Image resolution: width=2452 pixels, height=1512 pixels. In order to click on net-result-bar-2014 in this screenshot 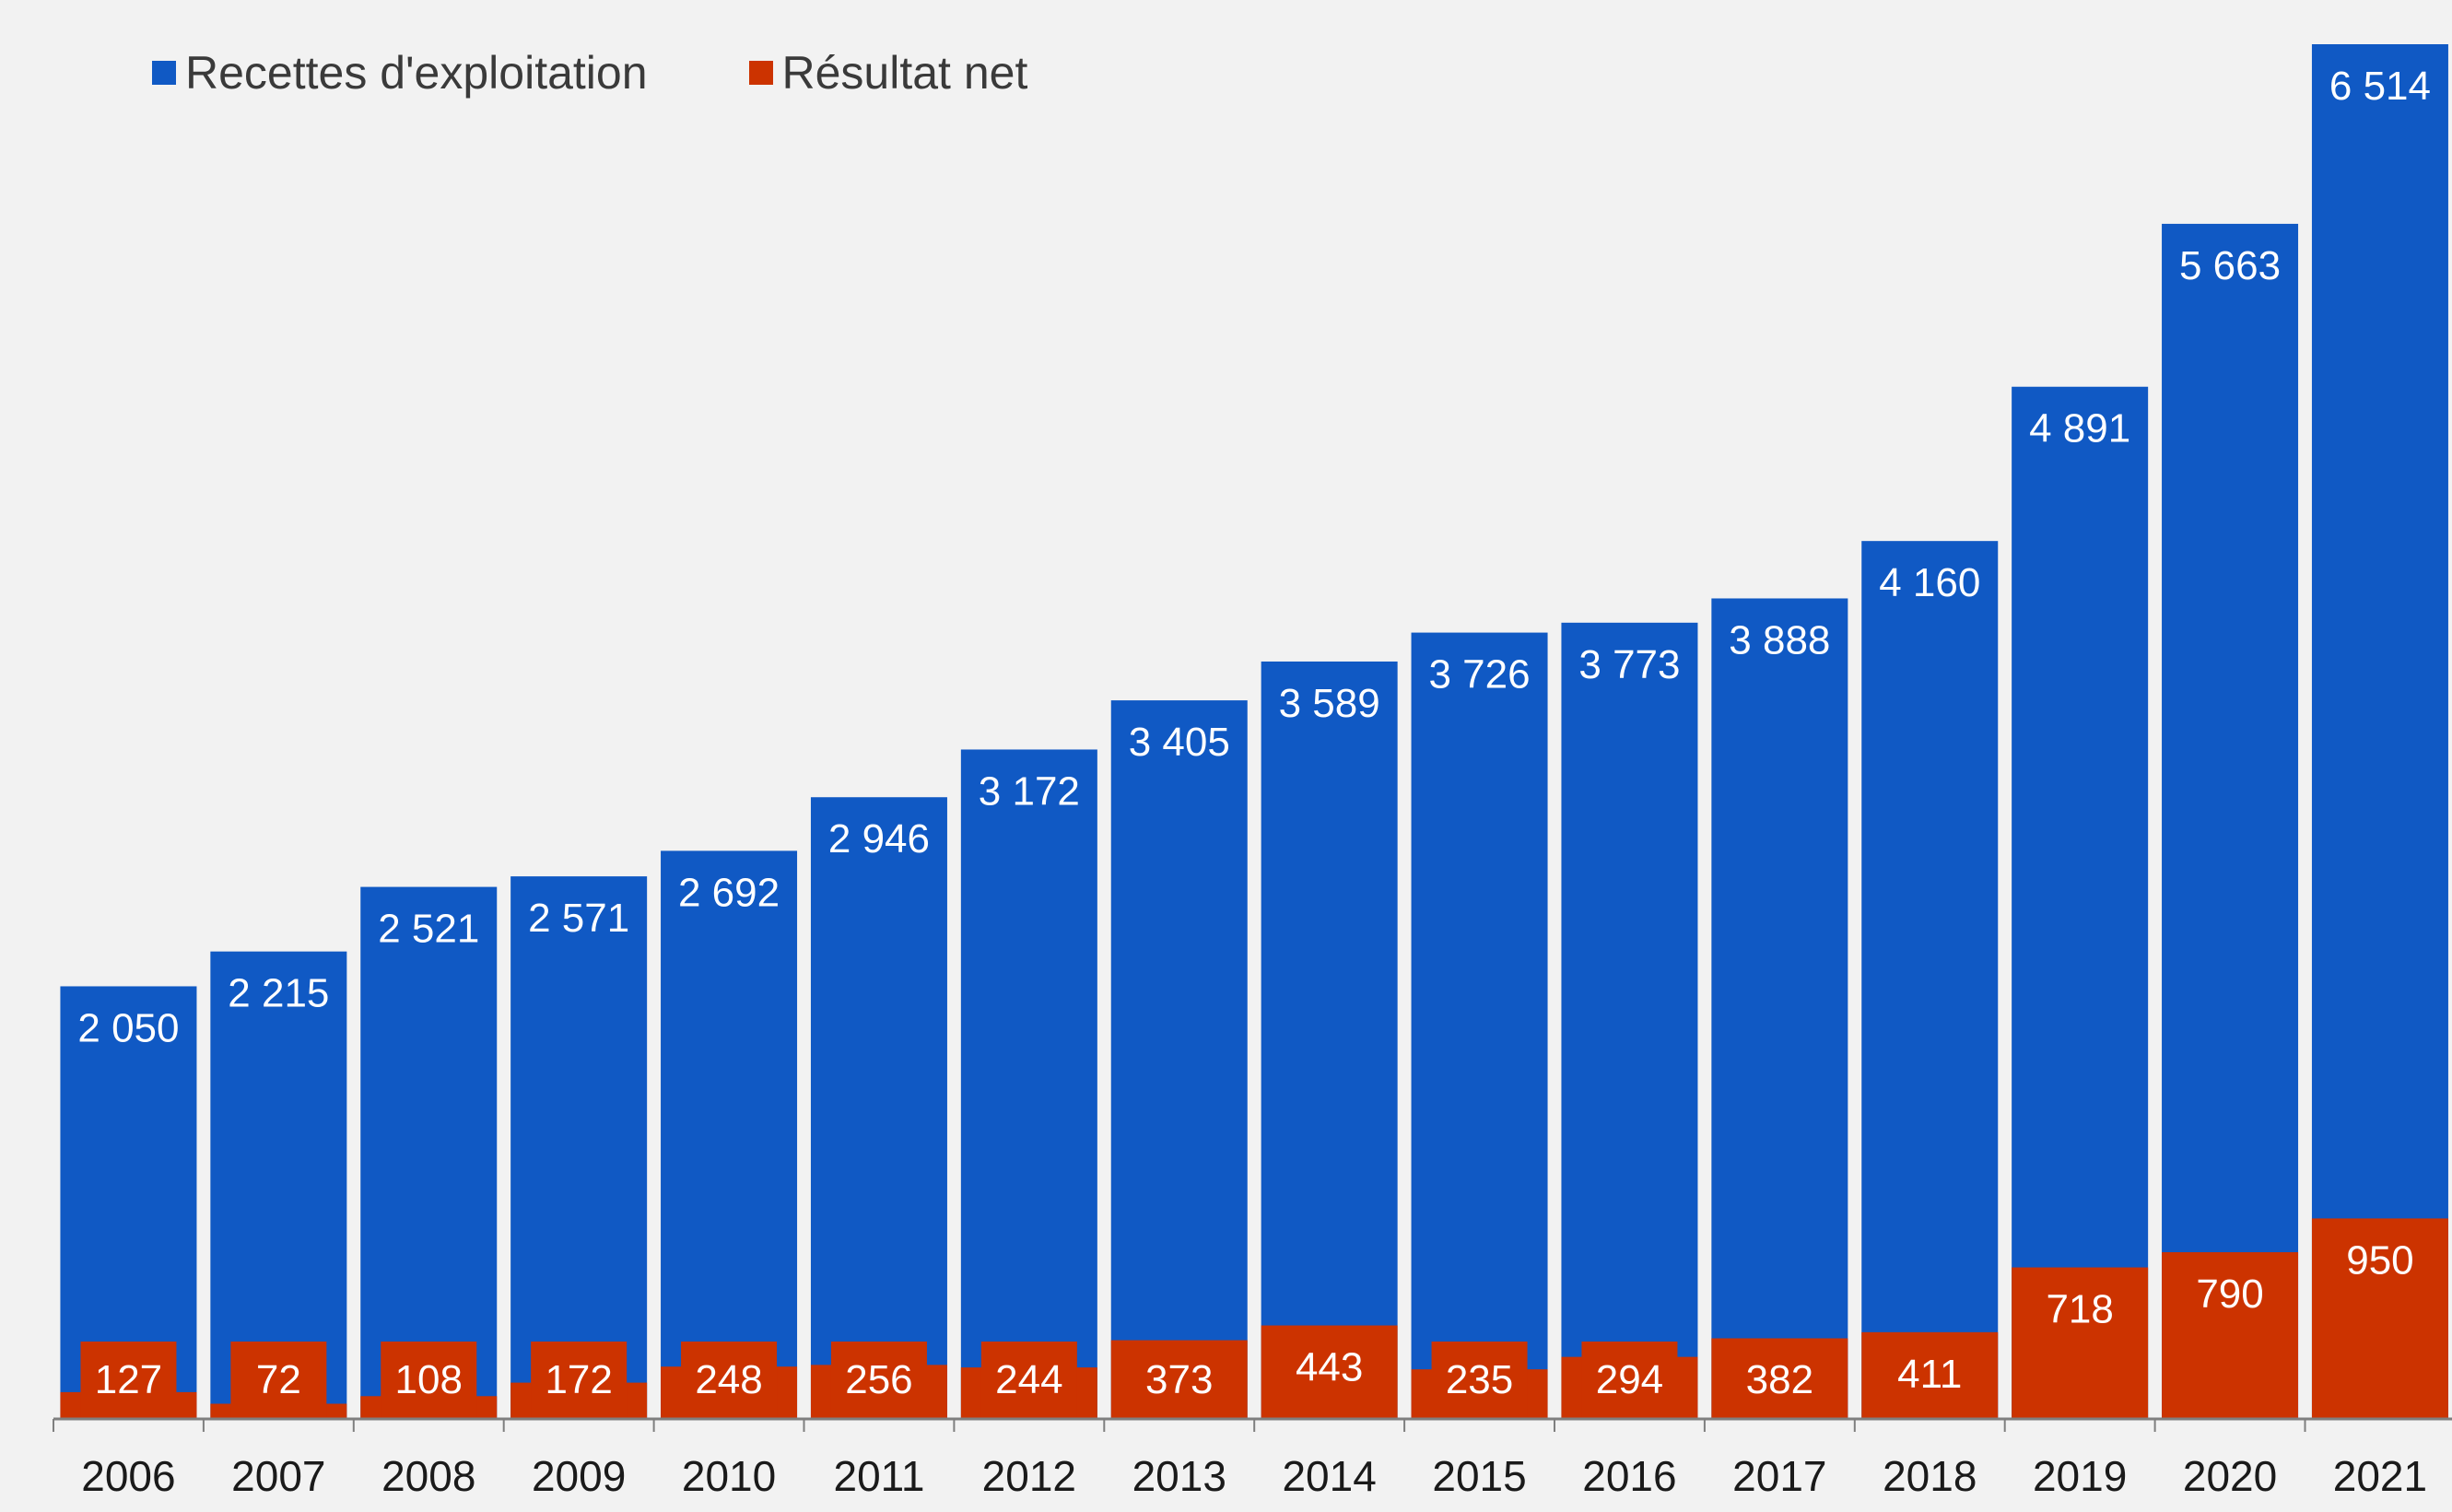, I will do `click(1329, 1372)`.